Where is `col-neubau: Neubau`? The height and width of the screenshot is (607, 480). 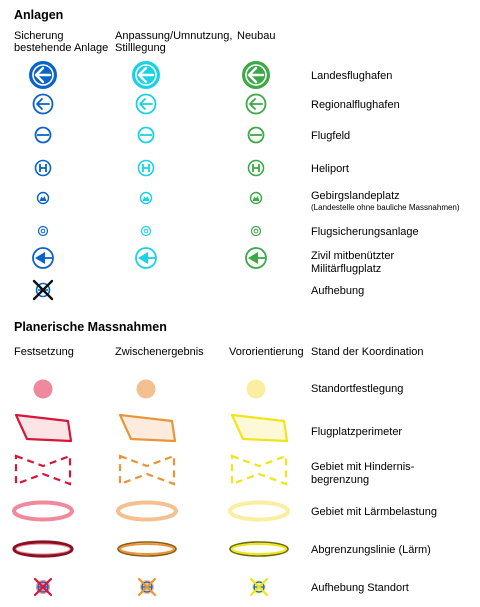 col-neubau: Neubau is located at coordinates (256, 36).